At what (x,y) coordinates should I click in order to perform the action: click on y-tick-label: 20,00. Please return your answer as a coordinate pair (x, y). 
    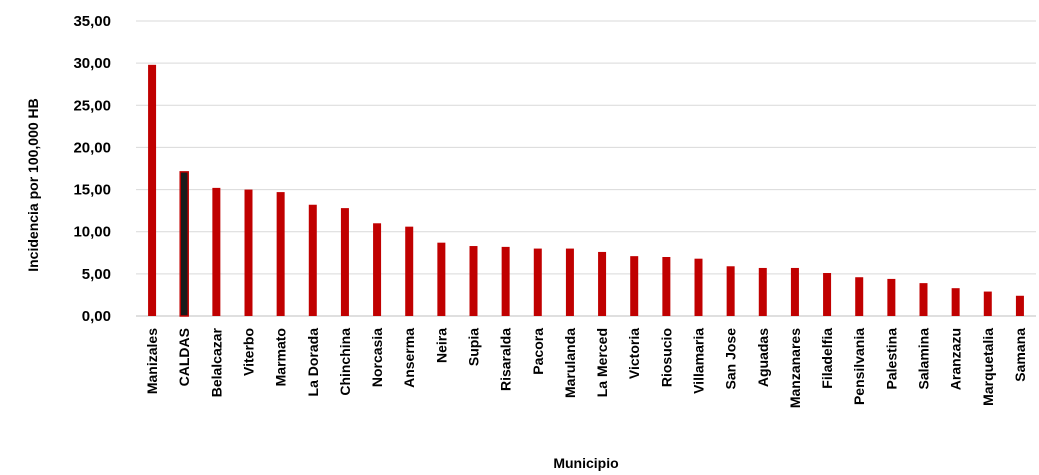
    Looking at the image, I should click on (92, 147).